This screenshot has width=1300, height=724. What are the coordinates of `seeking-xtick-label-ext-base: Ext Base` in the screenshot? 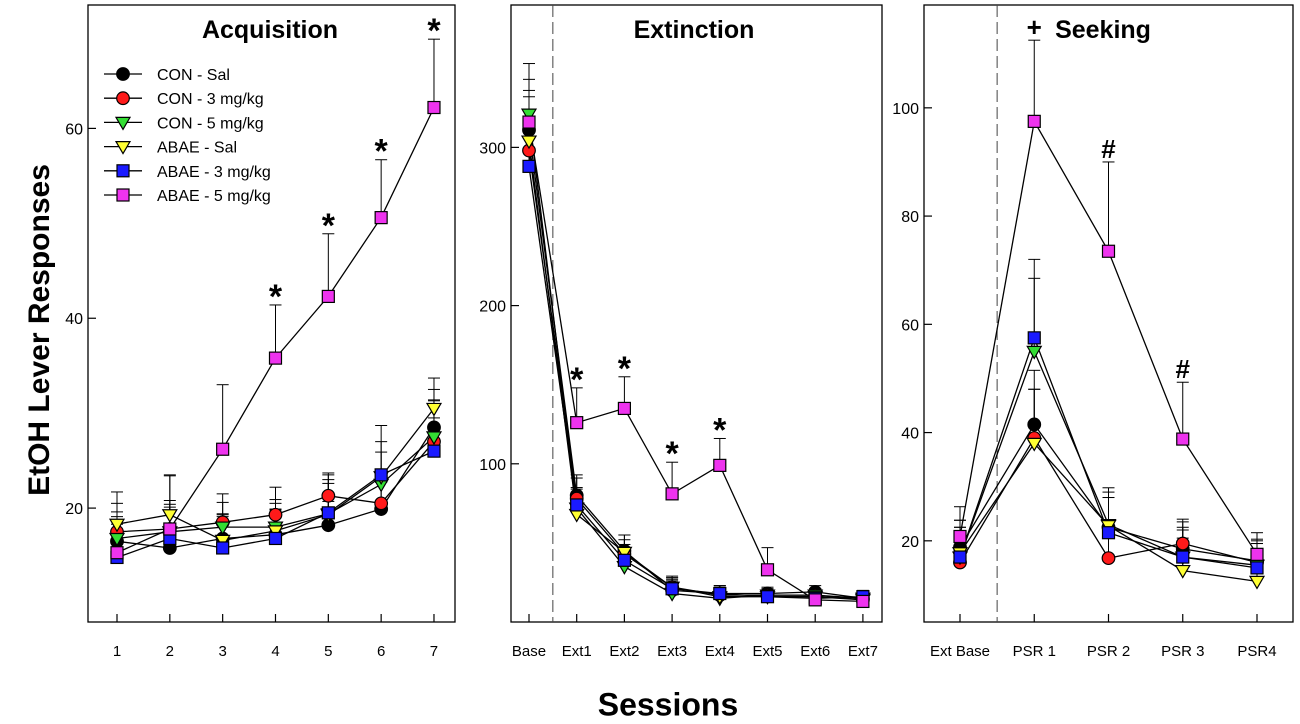 It's located at (960, 651).